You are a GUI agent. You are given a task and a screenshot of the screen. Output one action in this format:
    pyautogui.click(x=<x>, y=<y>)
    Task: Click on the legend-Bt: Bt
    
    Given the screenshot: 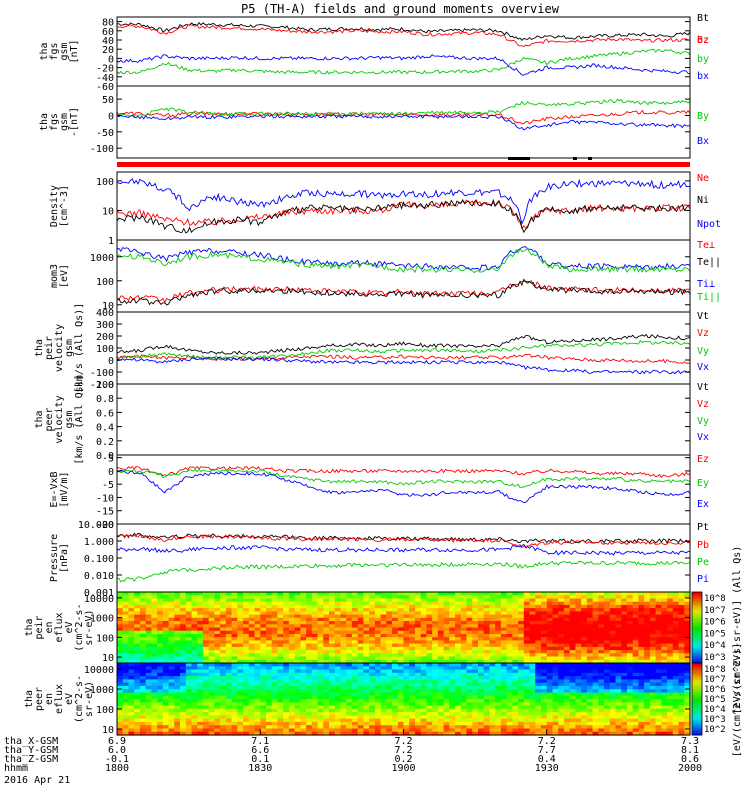 What is the action you would take?
    pyautogui.click(x=703, y=18)
    